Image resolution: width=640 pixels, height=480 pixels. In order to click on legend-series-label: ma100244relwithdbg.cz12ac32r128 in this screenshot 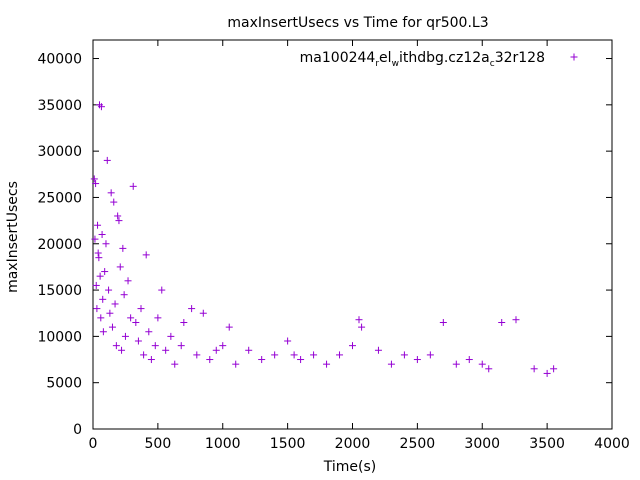, I will do `click(422, 59)`.